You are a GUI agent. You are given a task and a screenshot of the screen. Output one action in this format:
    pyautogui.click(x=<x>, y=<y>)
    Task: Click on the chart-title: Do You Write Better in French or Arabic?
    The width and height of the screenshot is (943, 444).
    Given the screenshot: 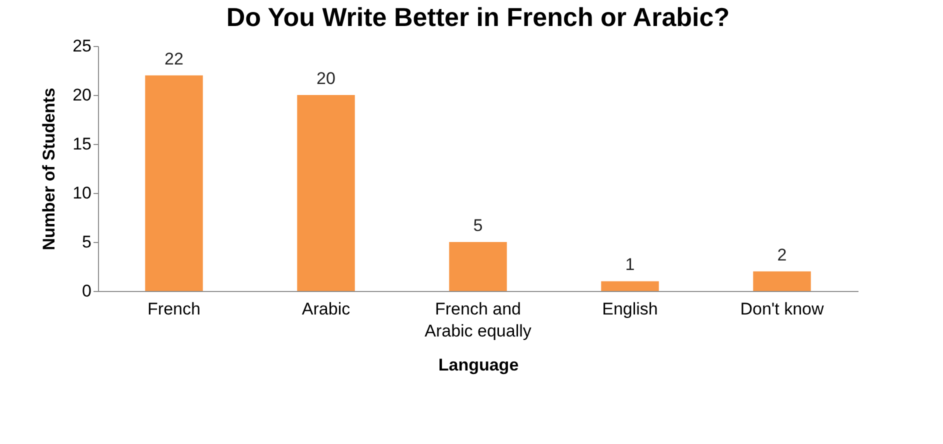 What is the action you would take?
    pyautogui.click(x=478, y=17)
    